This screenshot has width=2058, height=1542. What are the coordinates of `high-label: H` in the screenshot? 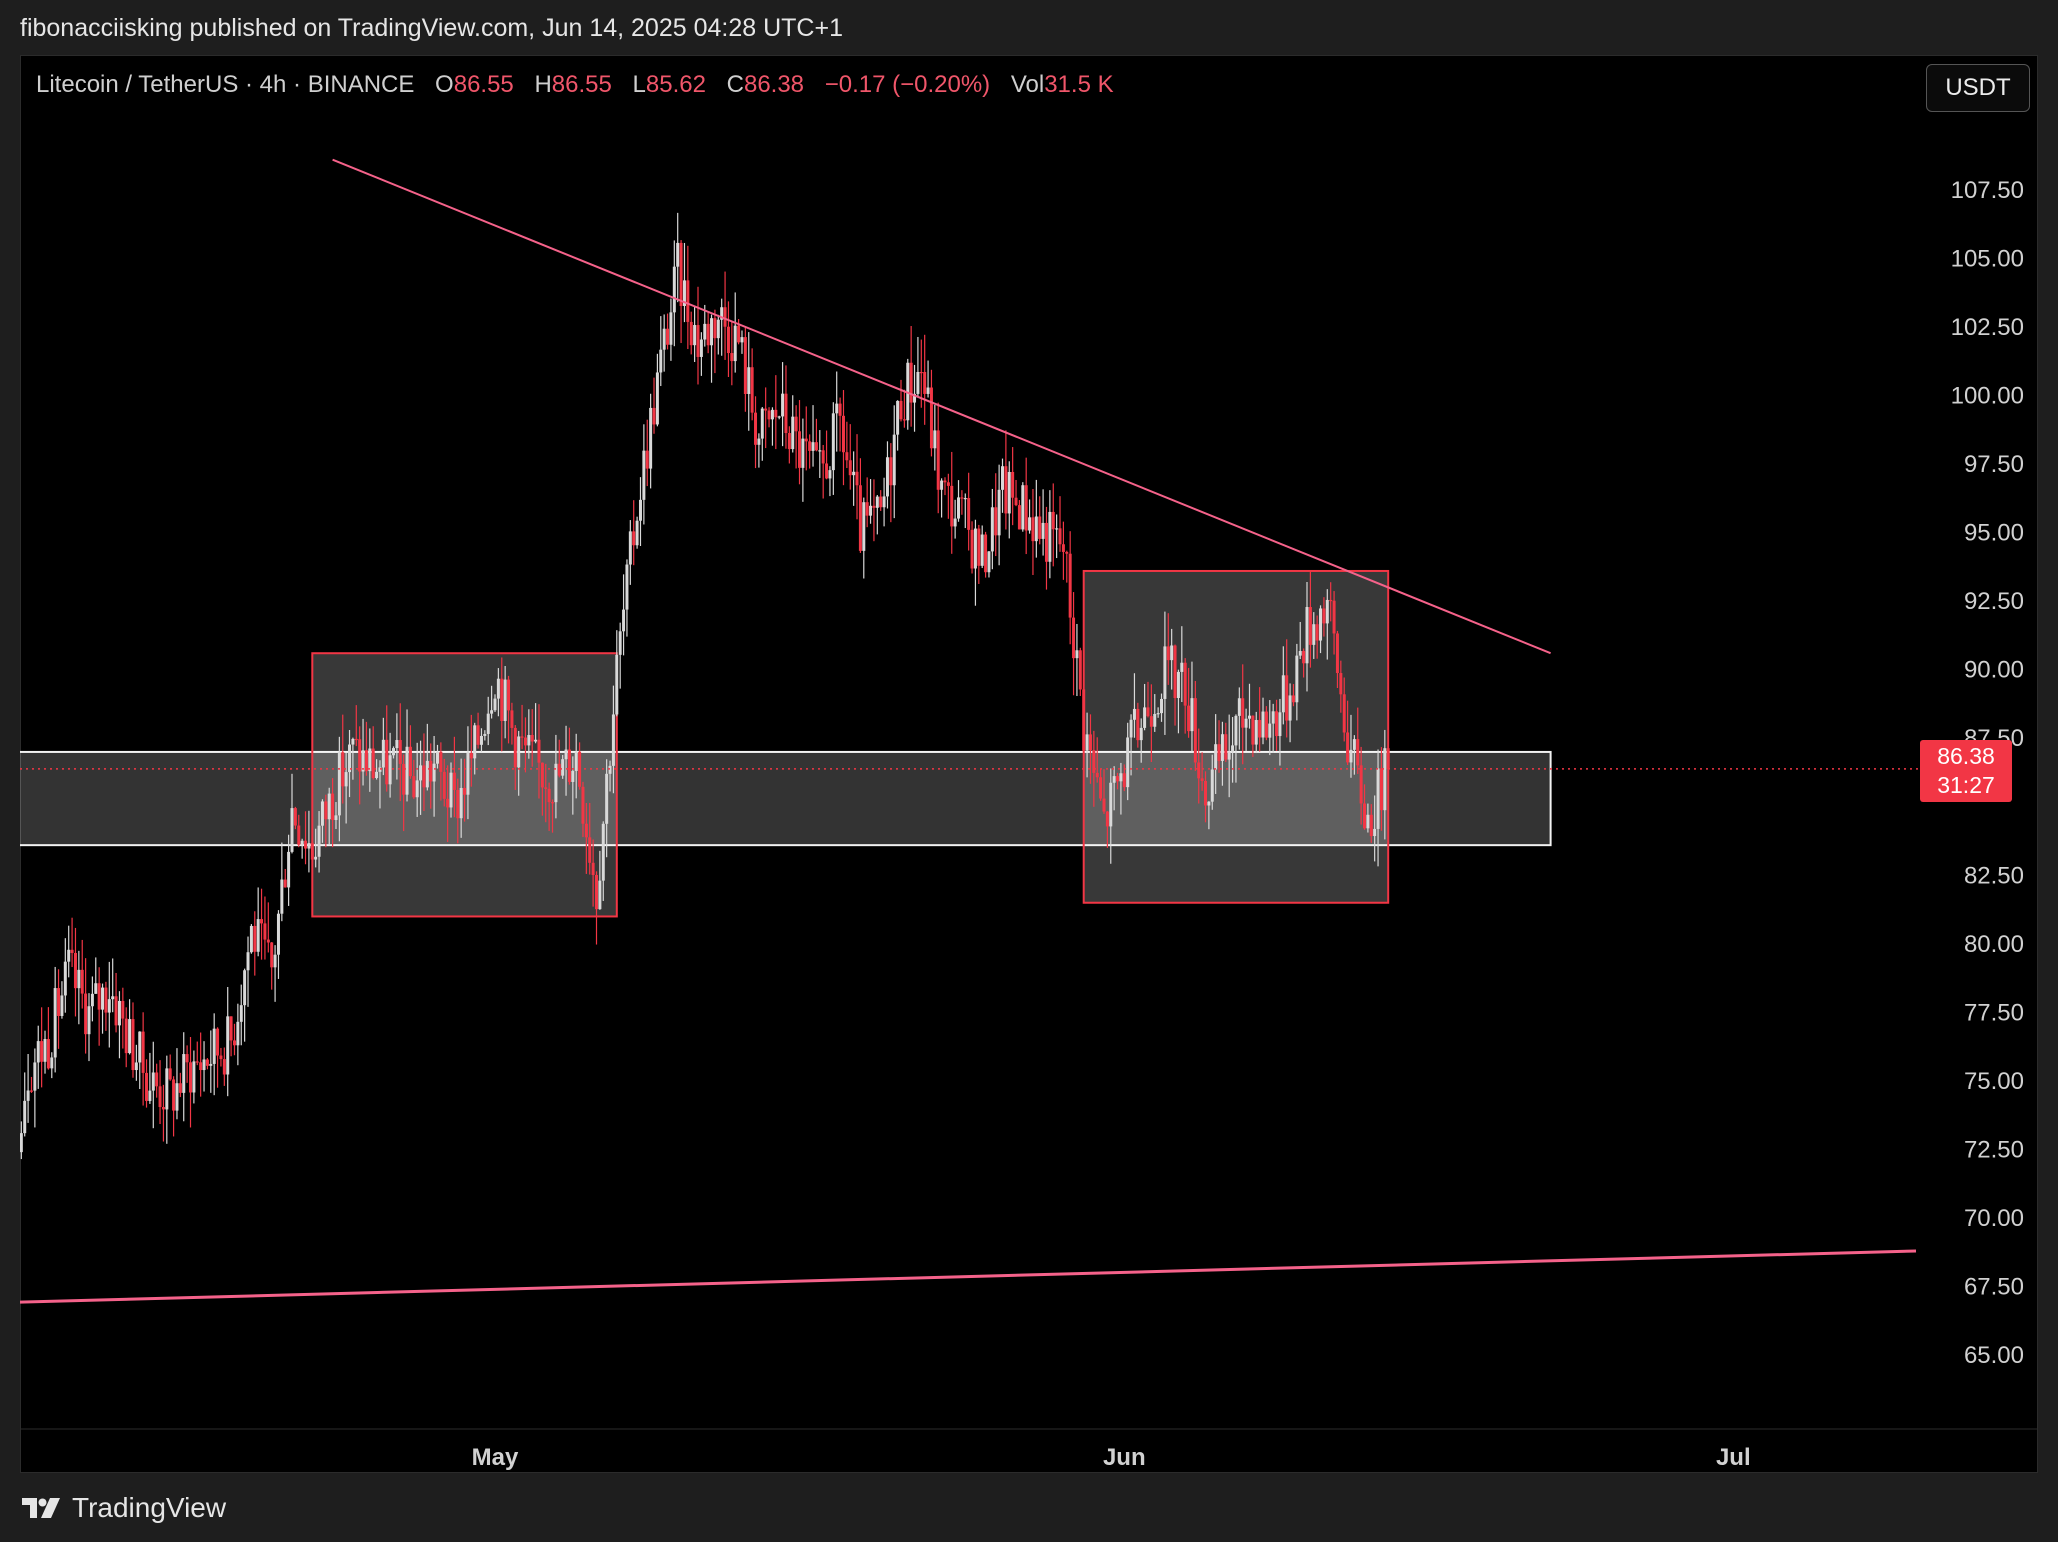 It's located at (543, 84).